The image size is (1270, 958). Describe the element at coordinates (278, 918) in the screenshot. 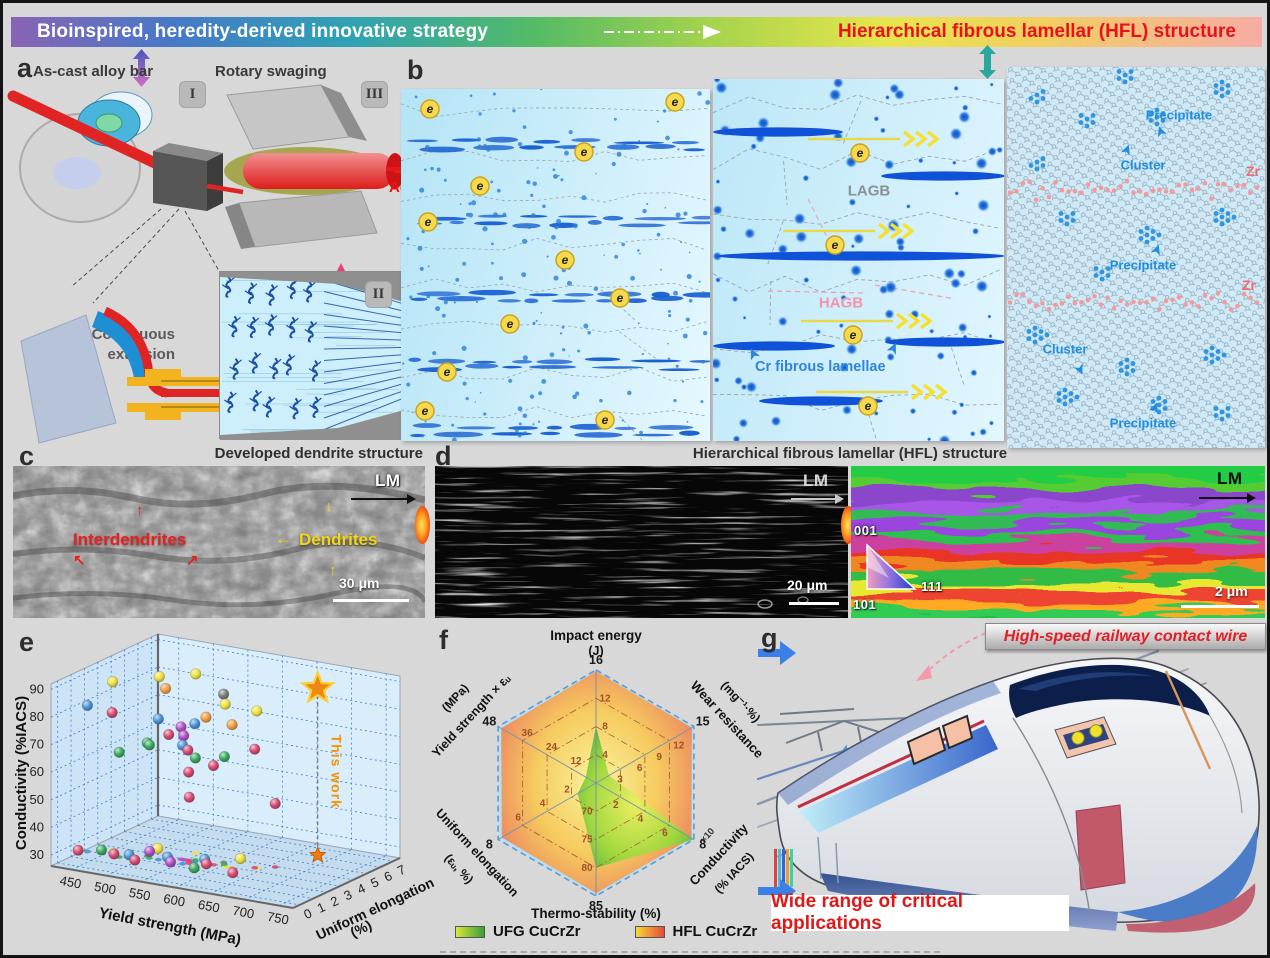

I see `svg-text: 750` at that location.